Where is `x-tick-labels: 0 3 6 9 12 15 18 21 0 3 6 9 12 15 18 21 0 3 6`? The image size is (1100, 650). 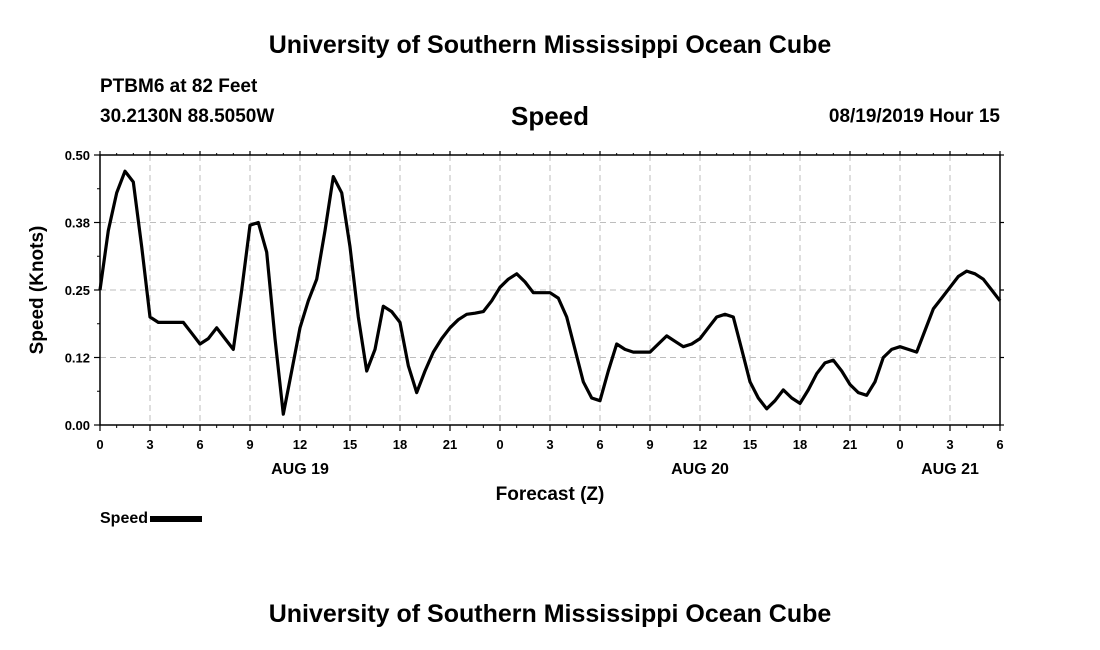 x-tick-labels: 0 3 6 9 12 15 18 21 0 3 6 9 12 15 18 21 0 3 6 is located at coordinates (549, 444).